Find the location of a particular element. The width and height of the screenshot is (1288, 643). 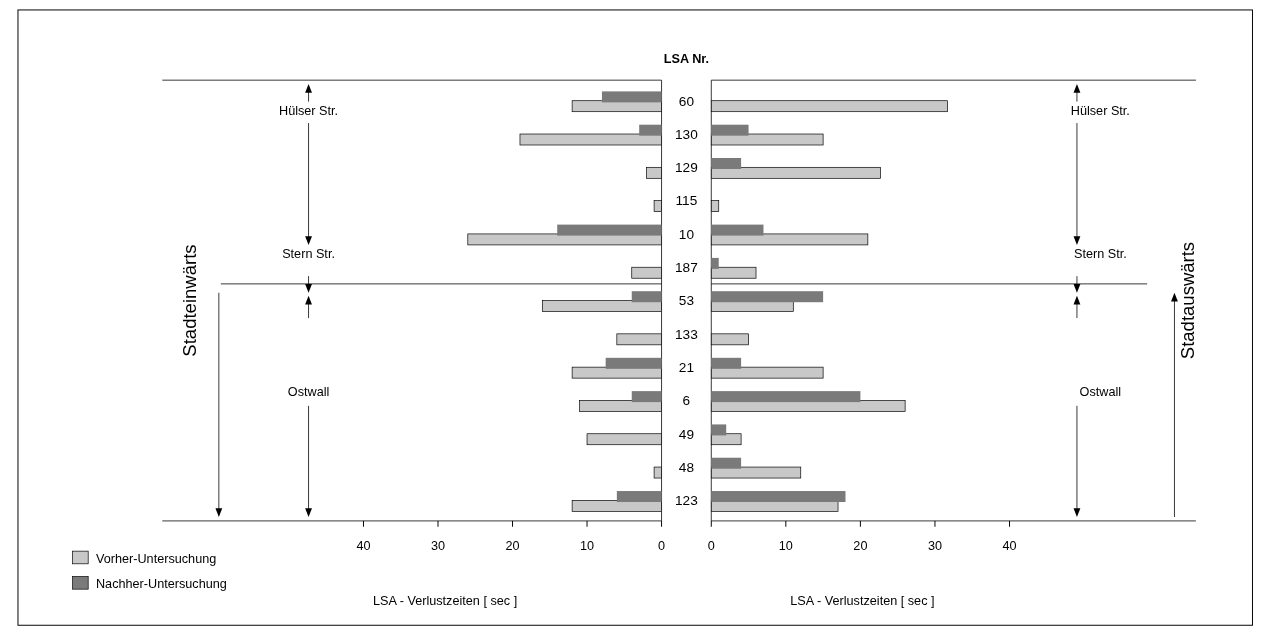

text: LSA Nr. is located at coordinates (686, 58).